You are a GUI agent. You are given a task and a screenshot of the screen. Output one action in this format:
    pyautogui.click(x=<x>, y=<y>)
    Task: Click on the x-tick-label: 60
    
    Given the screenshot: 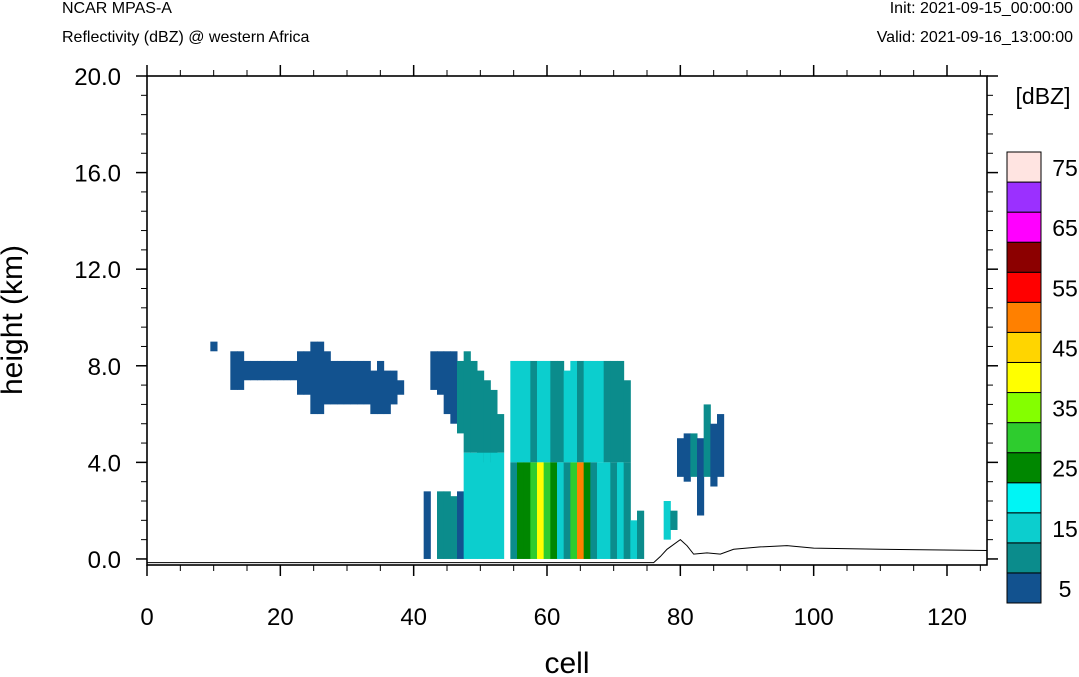 What is the action you would take?
    pyautogui.click(x=547, y=617)
    